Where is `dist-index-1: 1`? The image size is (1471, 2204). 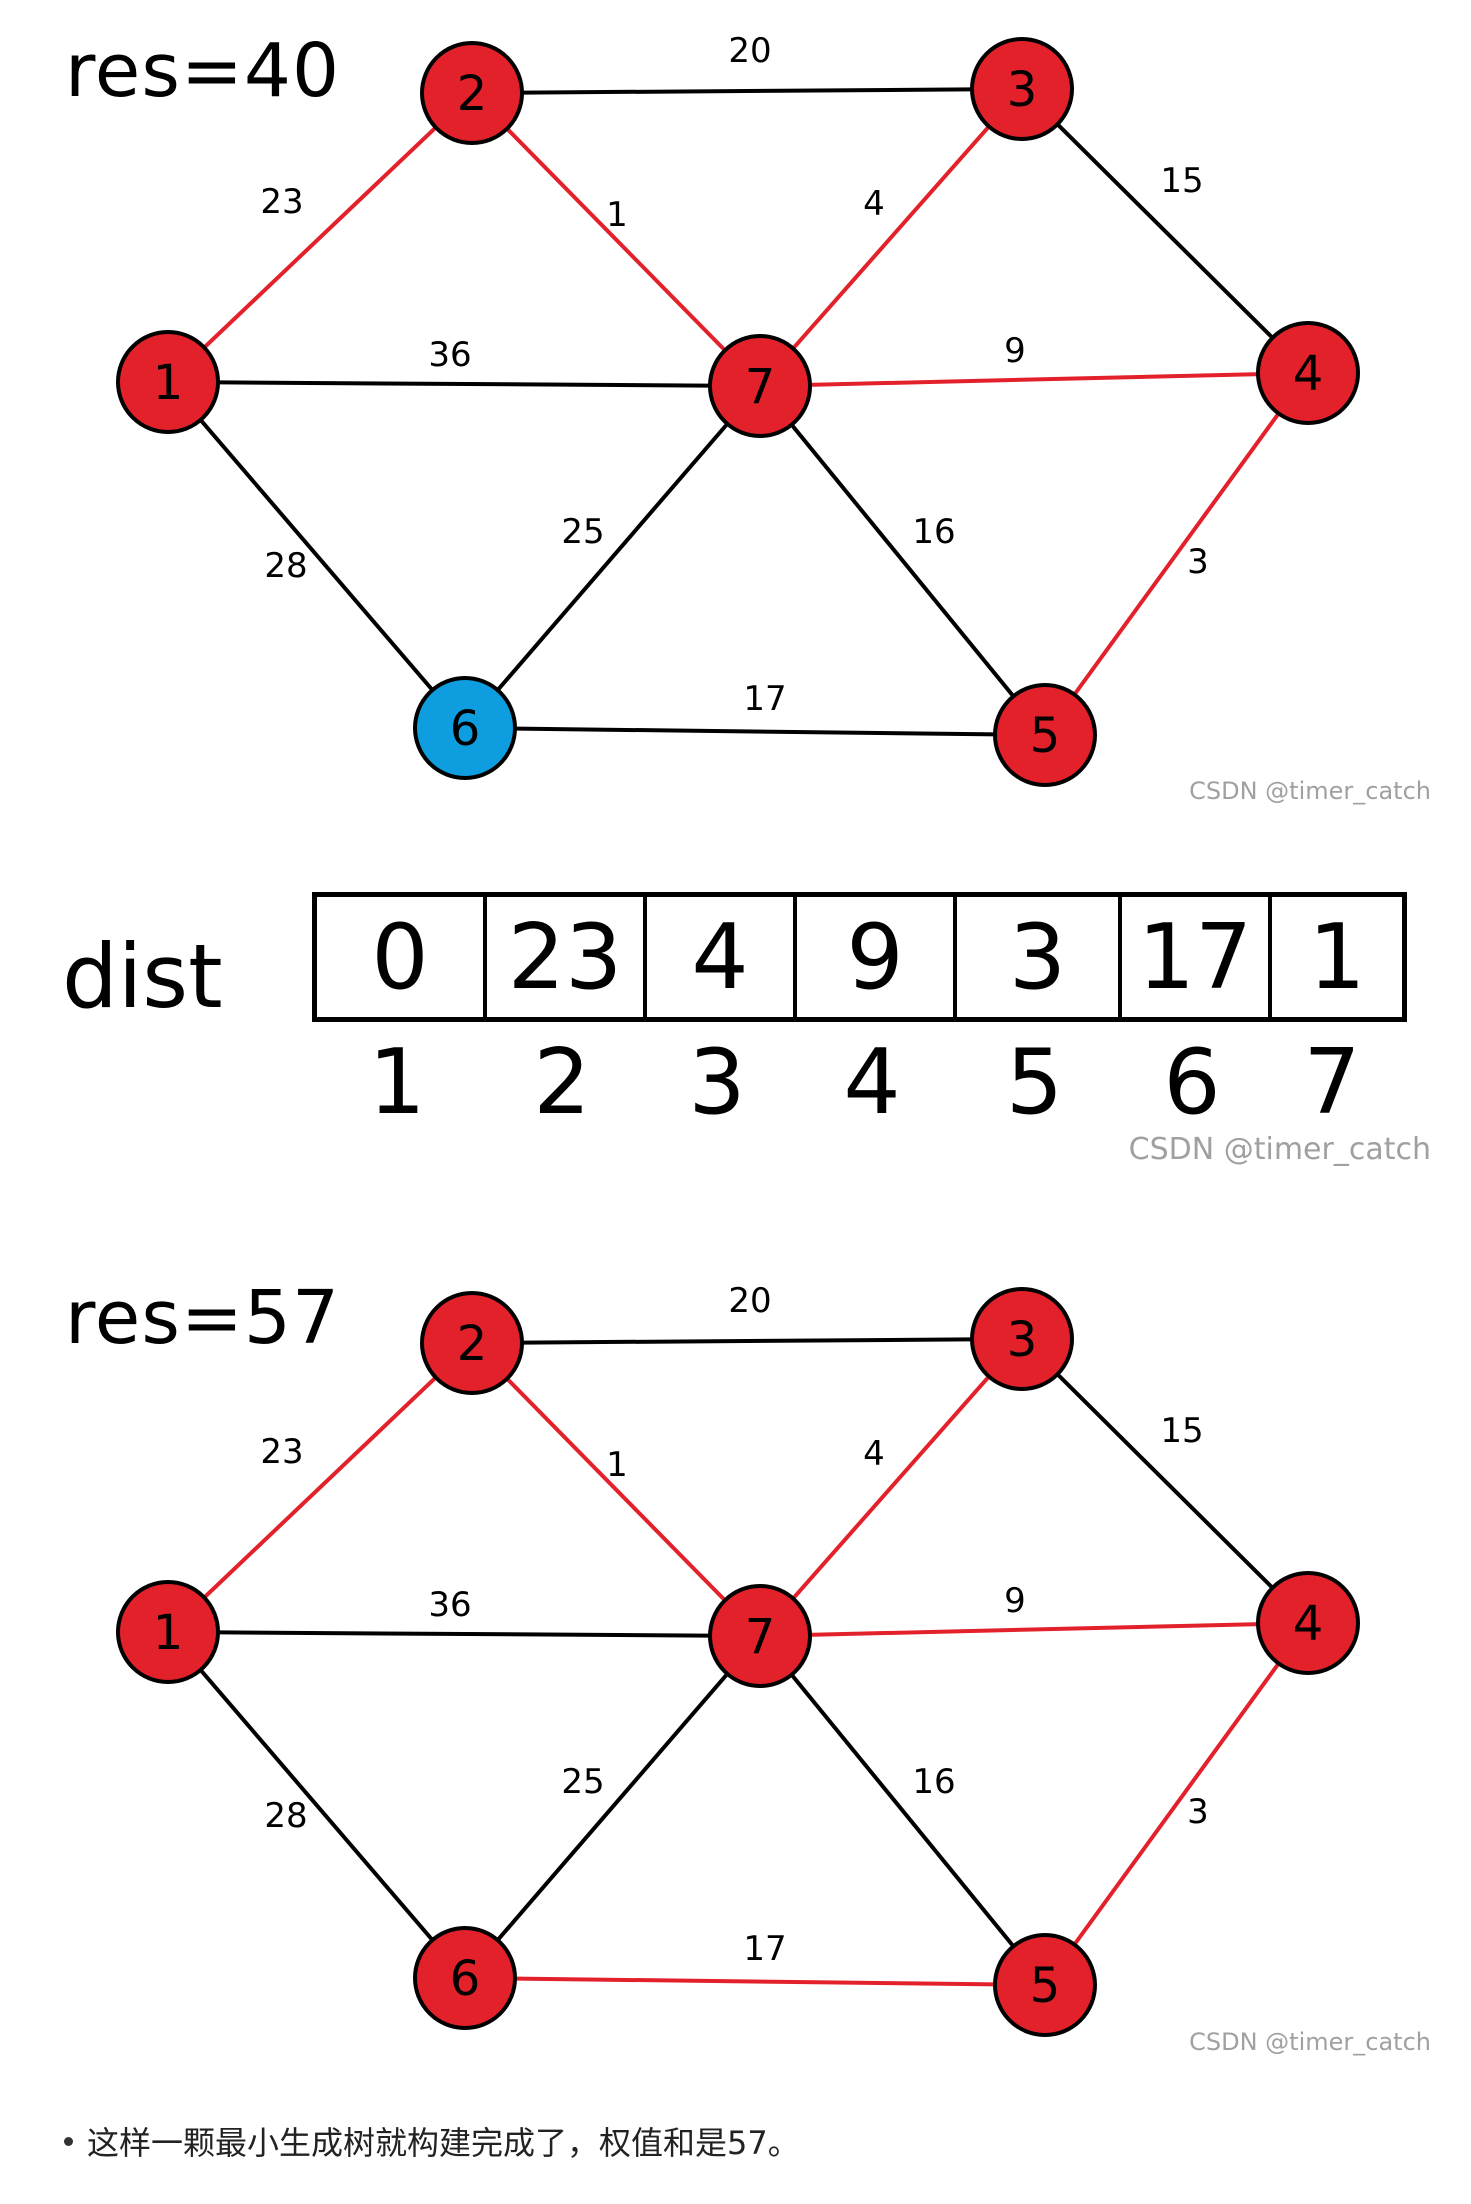 dist-index-1: 1 is located at coordinates (397, 1082).